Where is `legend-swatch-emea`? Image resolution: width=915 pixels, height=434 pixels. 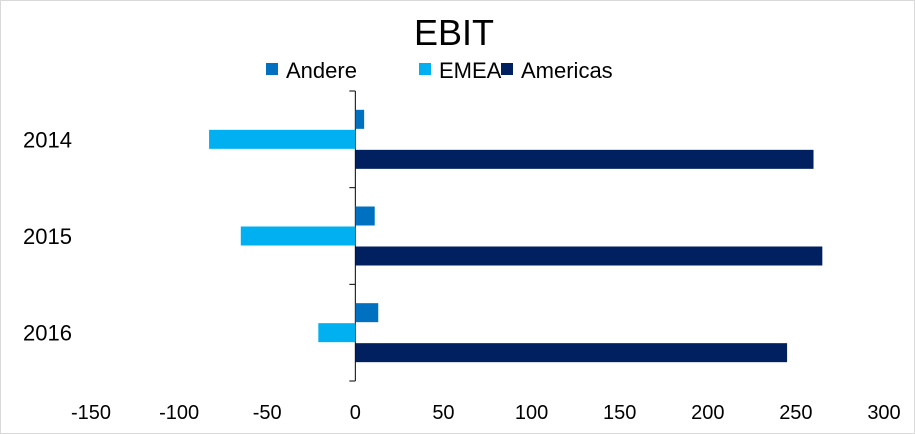 legend-swatch-emea is located at coordinates (425, 69).